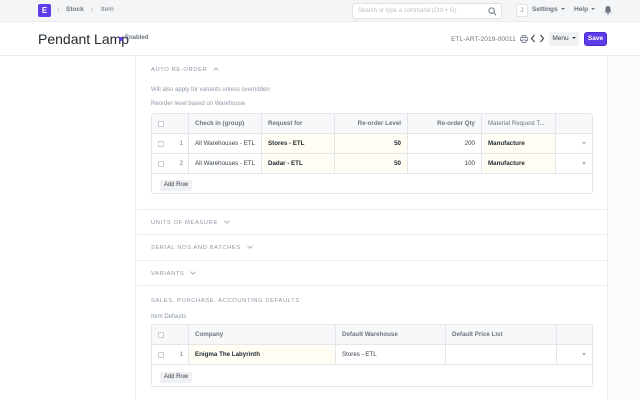 The height and width of the screenshot is (400, 640). What do you see at coordinates (225, 301) in the screenshot?
I see `section-label: SALES, PURCHASE, ACCOUNTING DEFAULTS` at bounding box center [225, 301].